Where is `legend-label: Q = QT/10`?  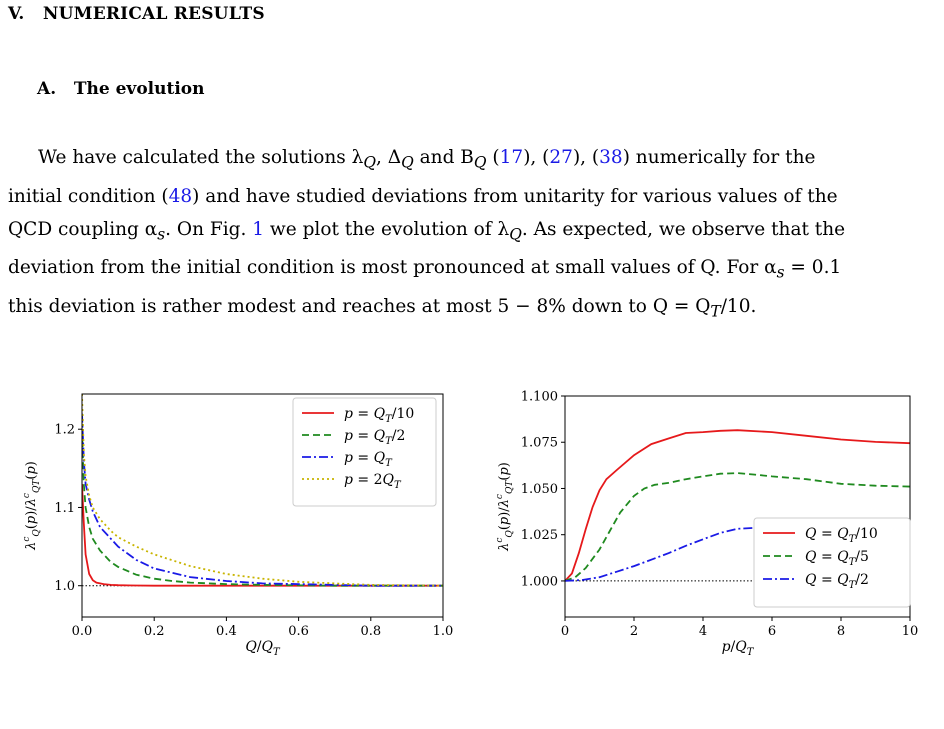
legend-label: Q = QT/10 is located at coordinates (841, 535).